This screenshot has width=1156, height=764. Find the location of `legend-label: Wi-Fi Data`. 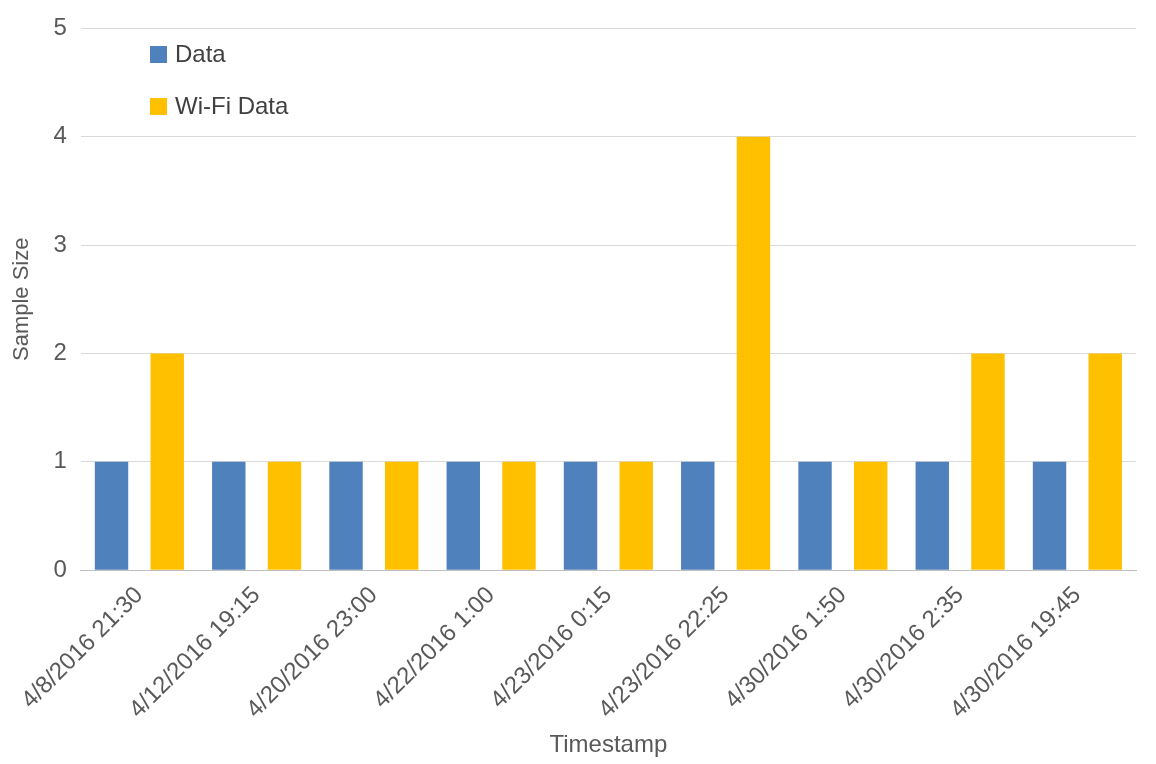

legend-label: Wi-Fi Data is located at coordinates (232, 106).